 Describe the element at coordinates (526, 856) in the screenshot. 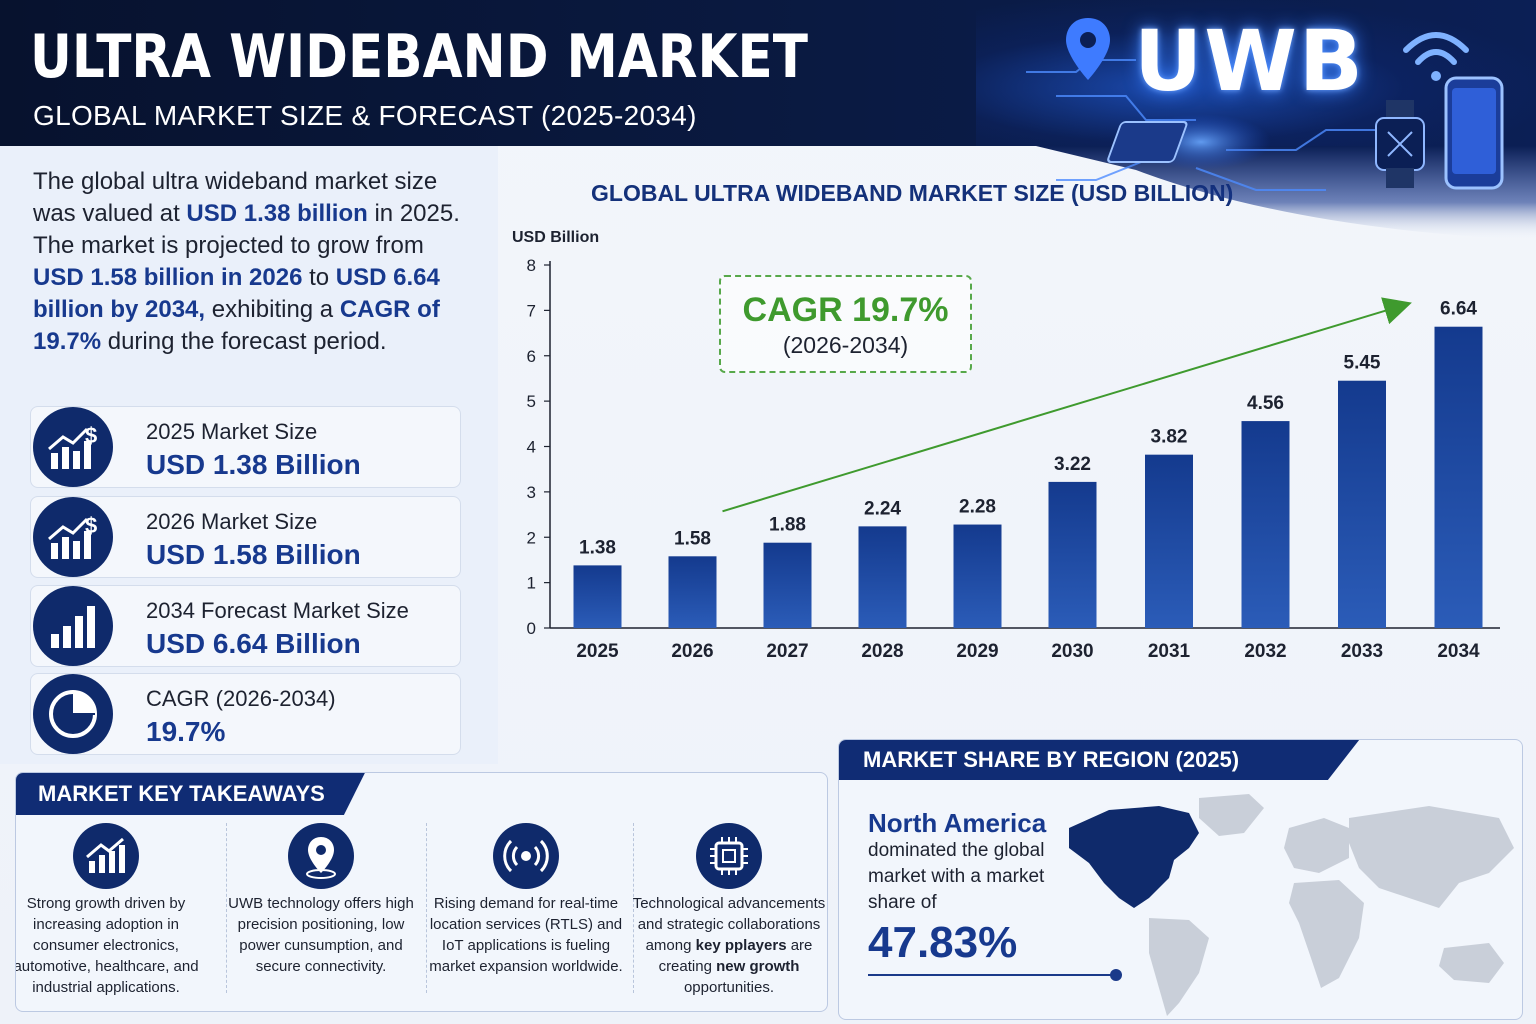

I see `signal-icon` at that location.